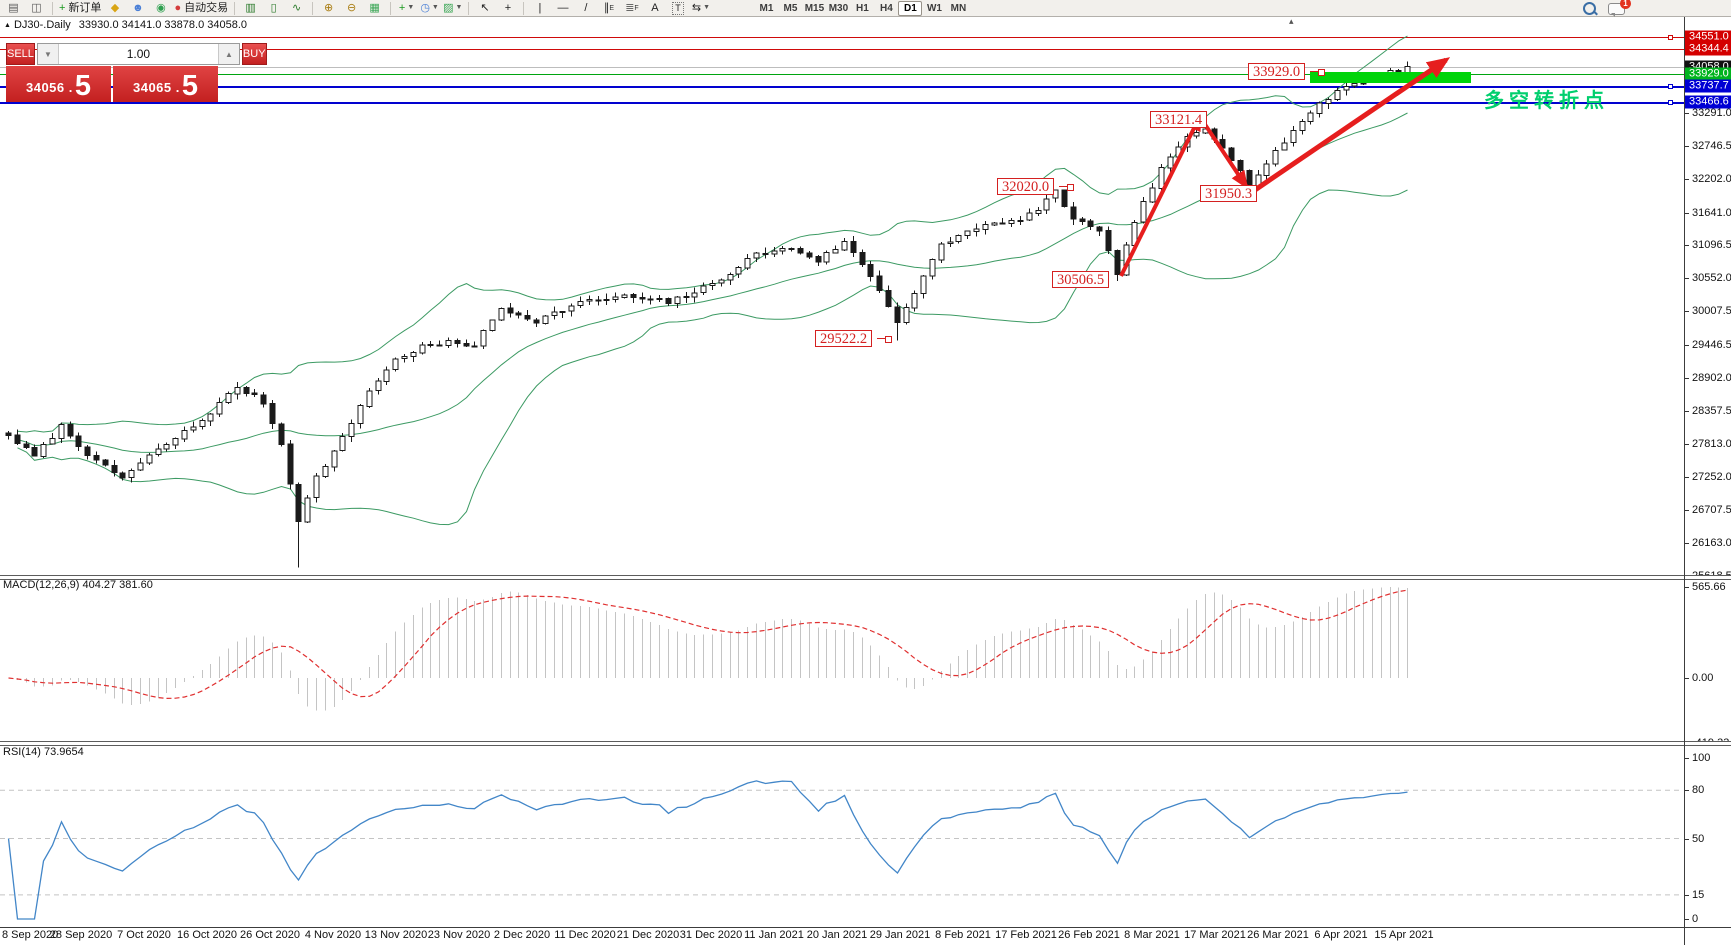 This screenshot has height=945, width=1731. I want to click on horizontal-line-icon: —, so click(562, 8).